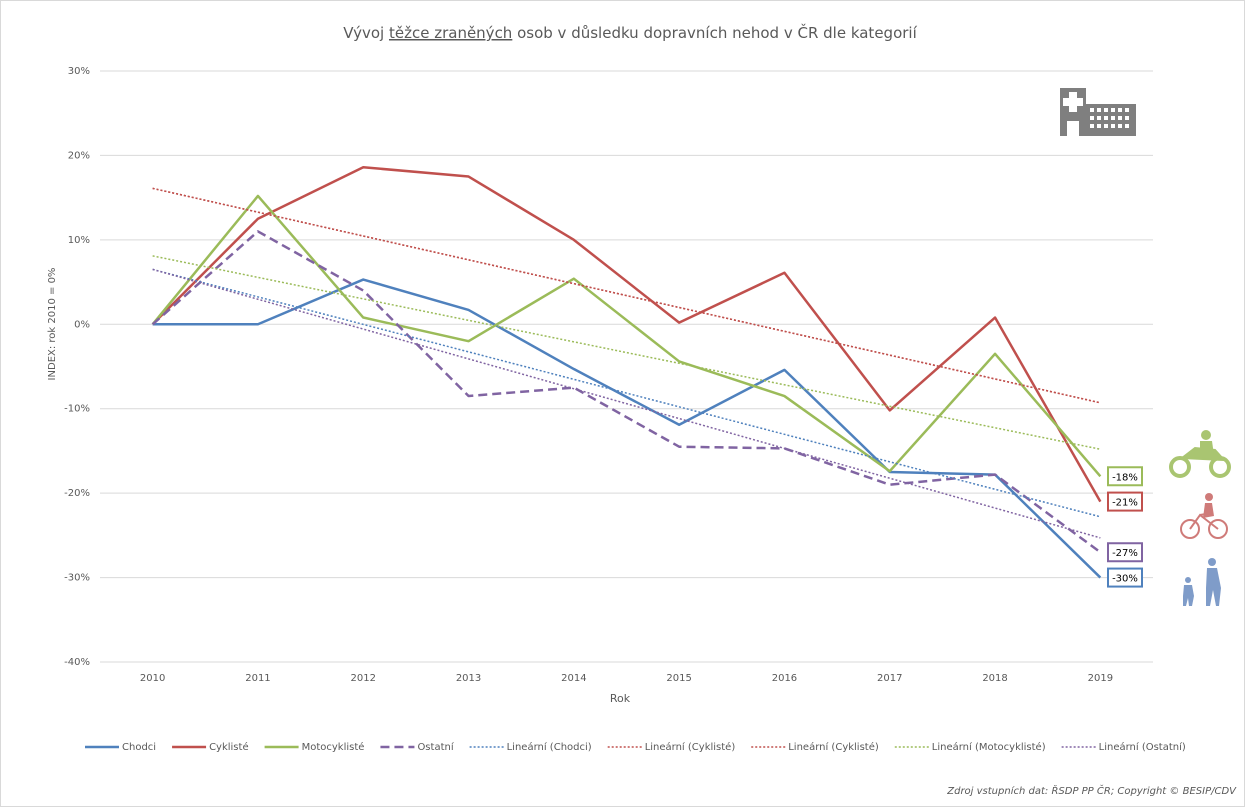  What do you see at coordinates (52, 324) in the screenshot?
I see `y-axis-title: INDEX: rok 2010 = 0%` at bounding box center [52, 324].